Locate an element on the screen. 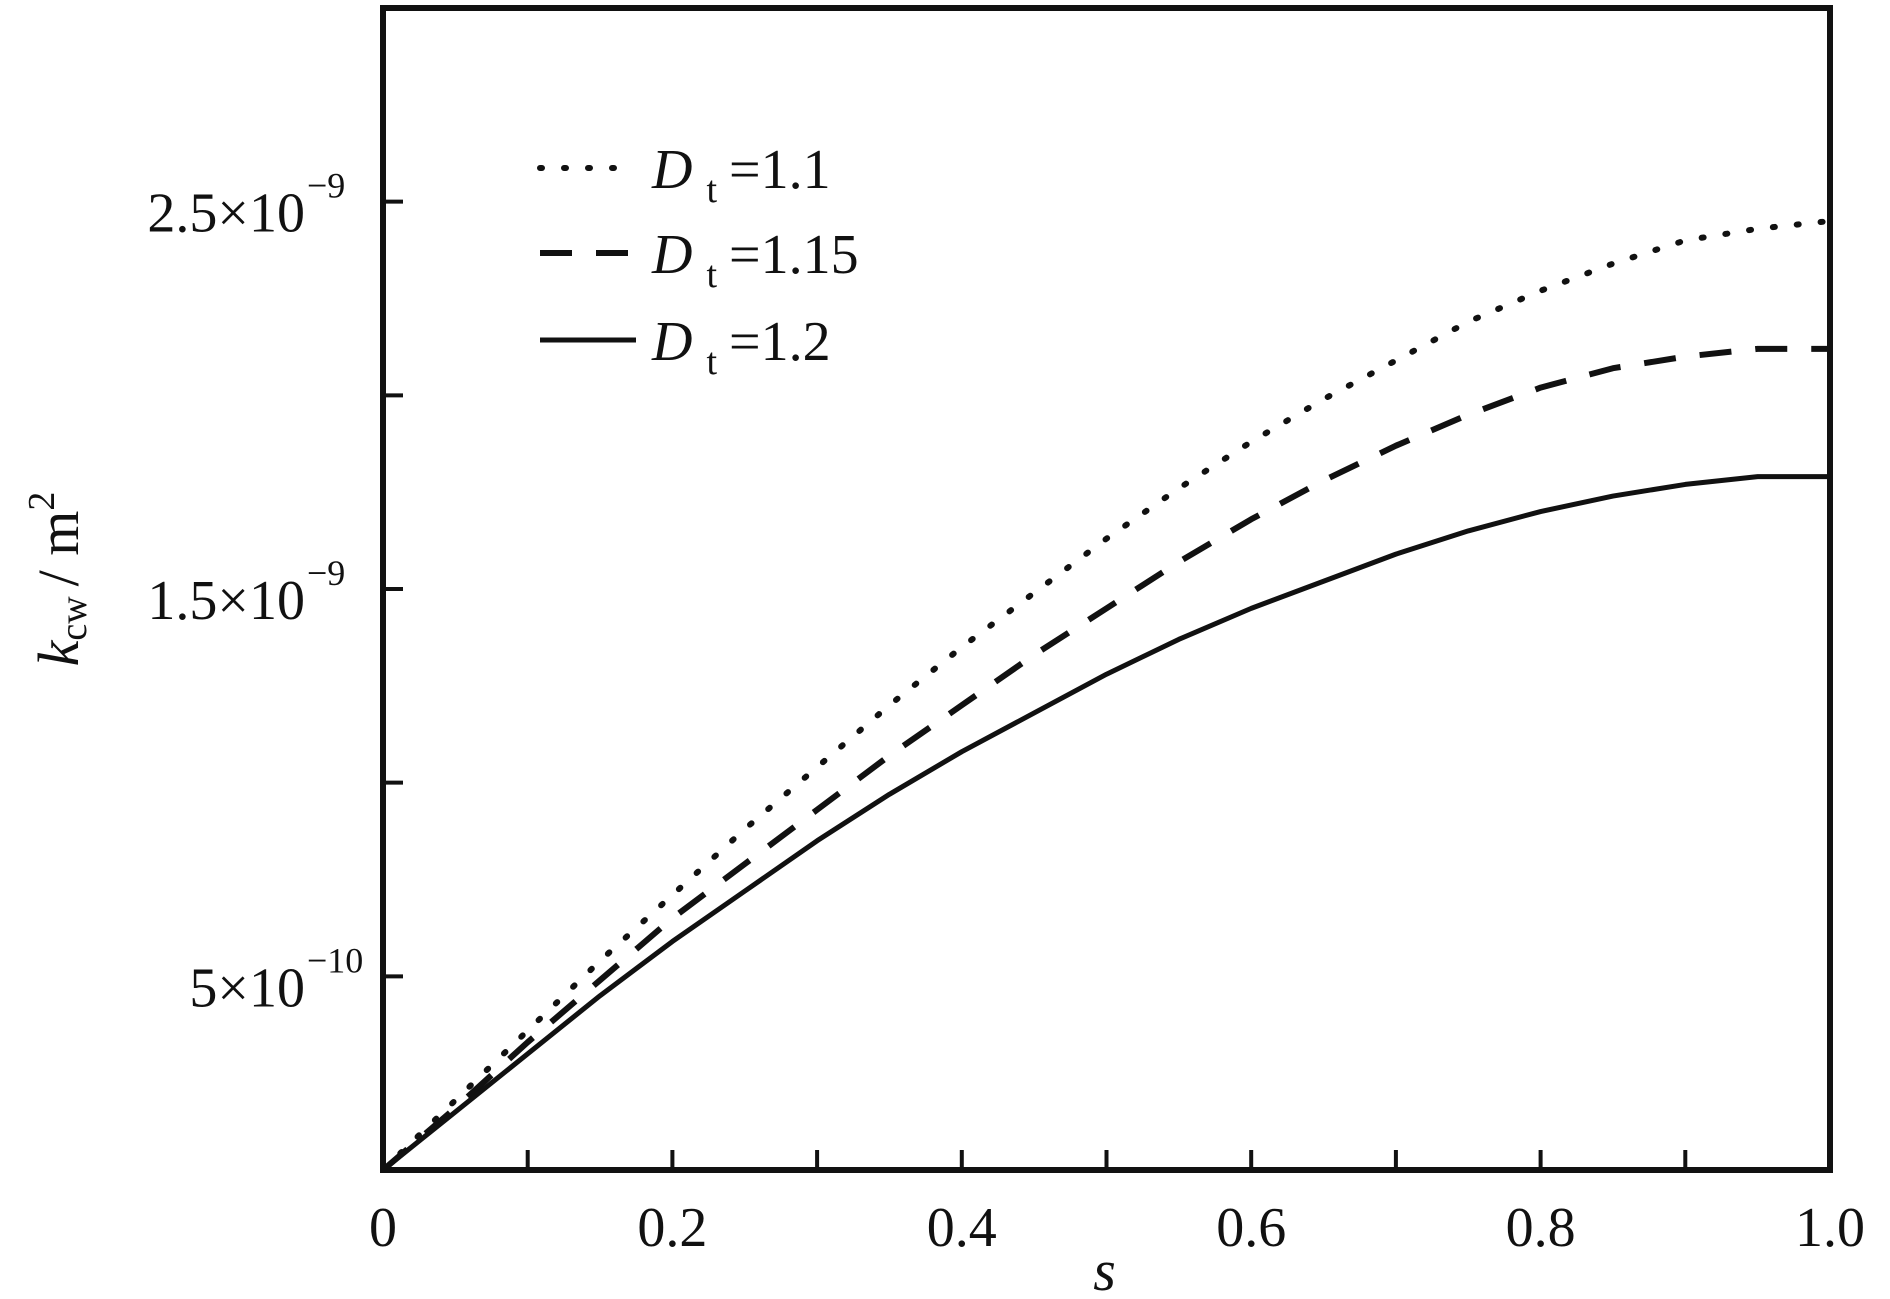  y-axis-title-subscript: cw is located at coordinates (74, 618).